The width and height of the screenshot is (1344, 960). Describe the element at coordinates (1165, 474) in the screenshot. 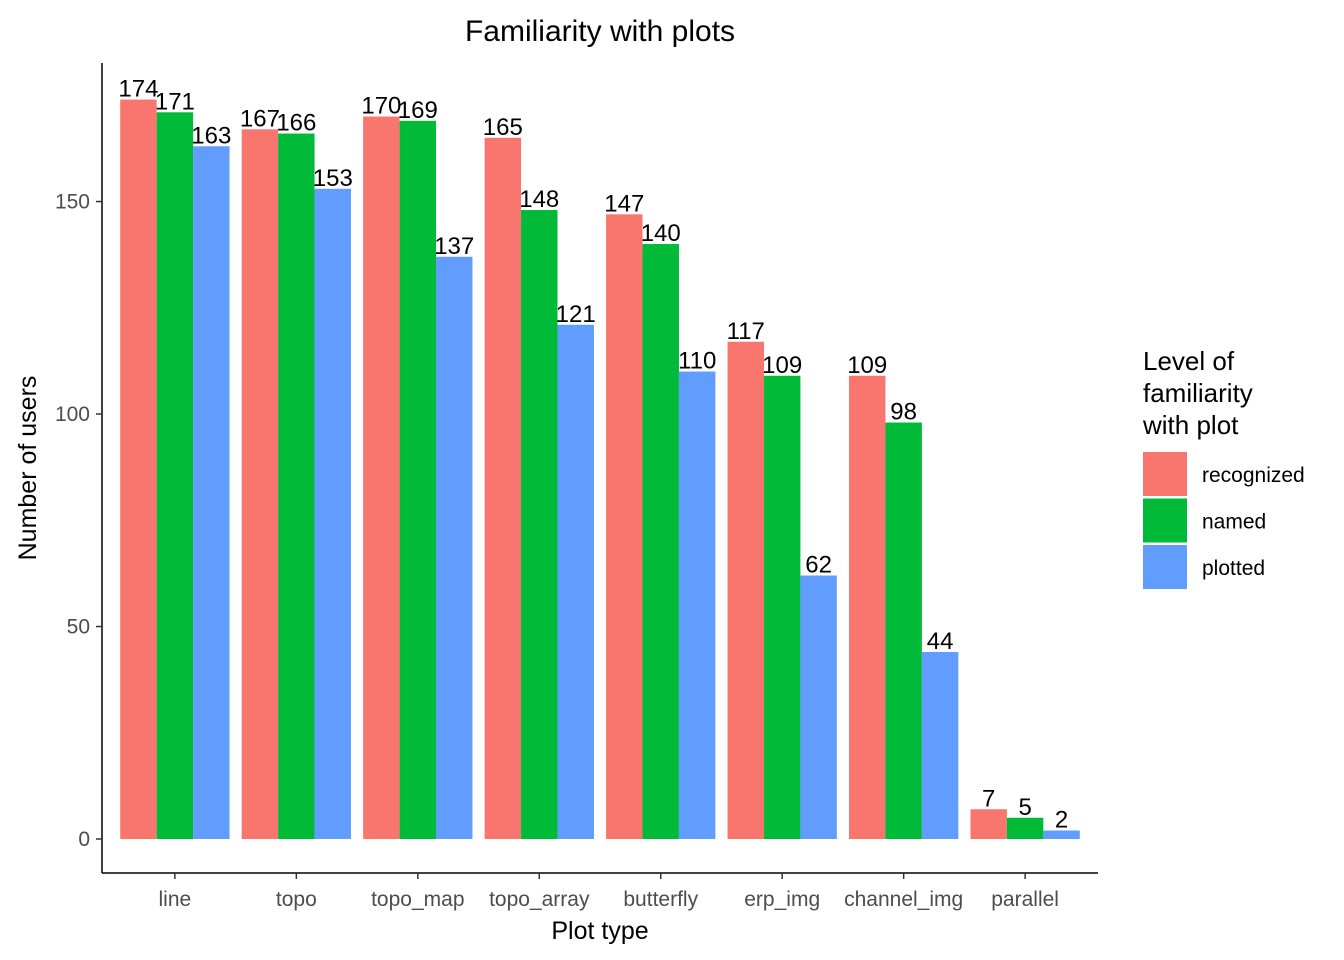

I see `legend-key-recognized` at that location.